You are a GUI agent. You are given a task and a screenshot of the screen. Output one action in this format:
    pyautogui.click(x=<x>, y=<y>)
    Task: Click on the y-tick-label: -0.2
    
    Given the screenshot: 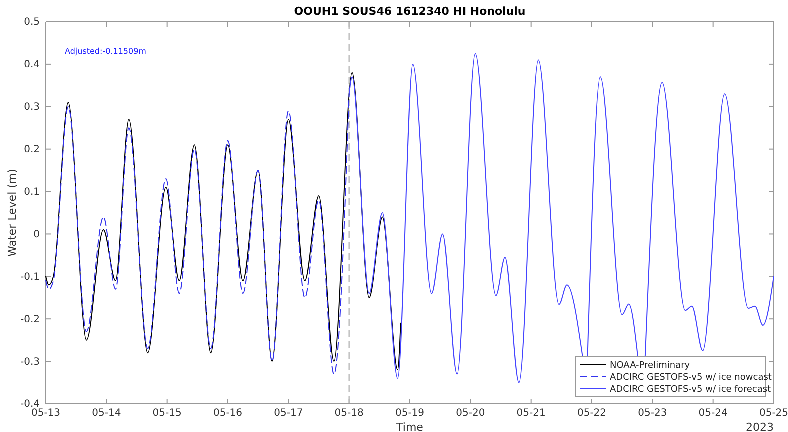 What is the action you would take?
    pyautogui.click(x=30, y=320)
    